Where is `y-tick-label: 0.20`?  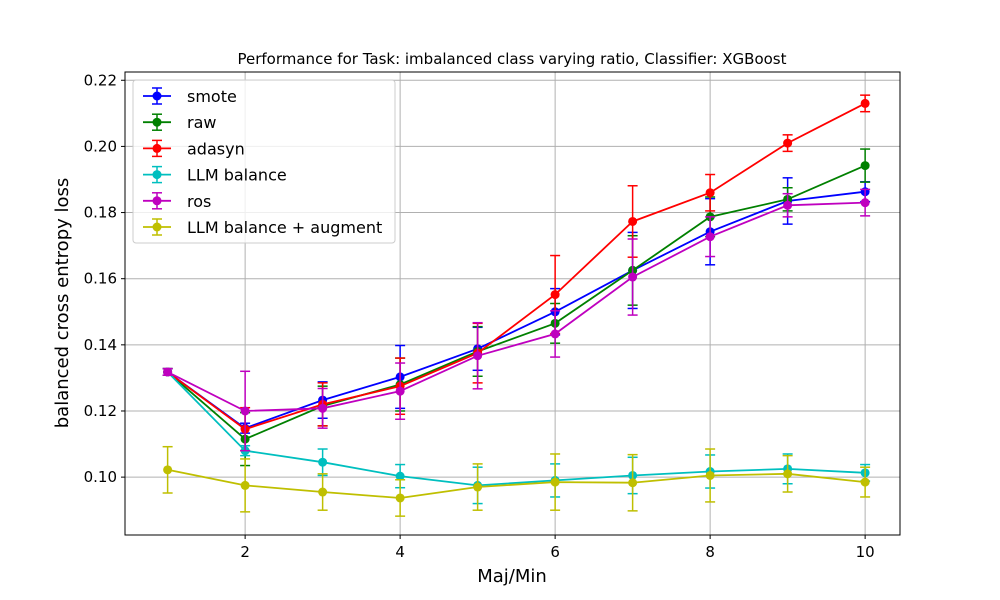
y-tick-label: 0.20 is located at coordinates (100, 146).